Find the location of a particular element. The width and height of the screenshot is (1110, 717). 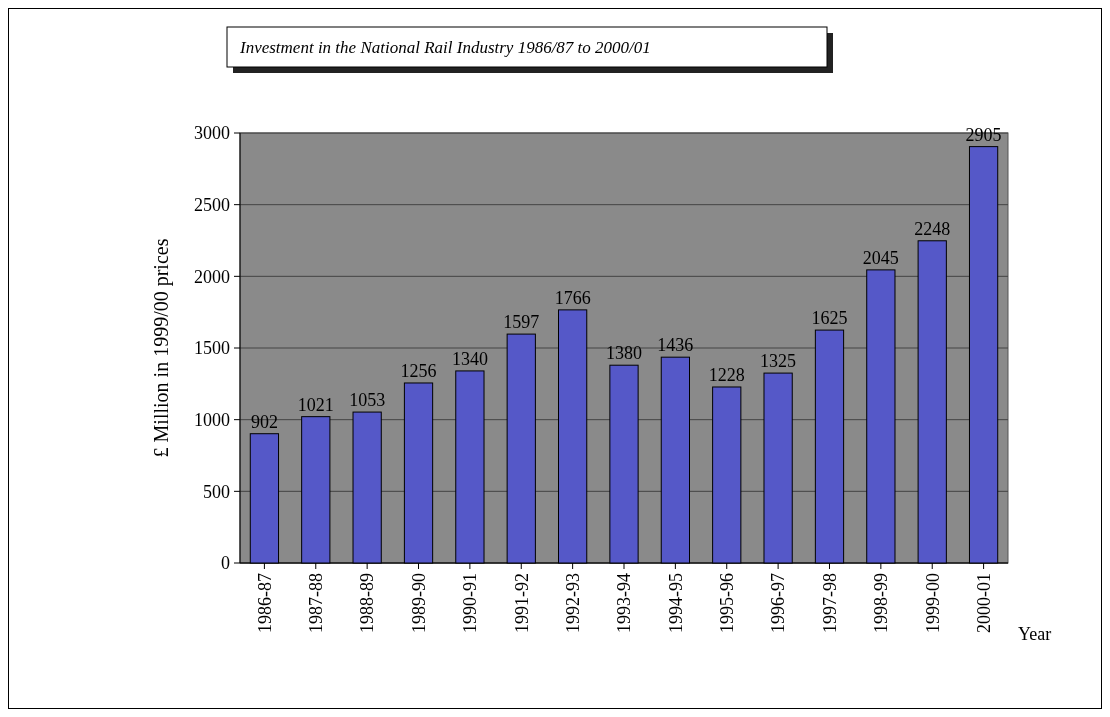

y-tick-label: 500 is located at coordinates (216, 491).